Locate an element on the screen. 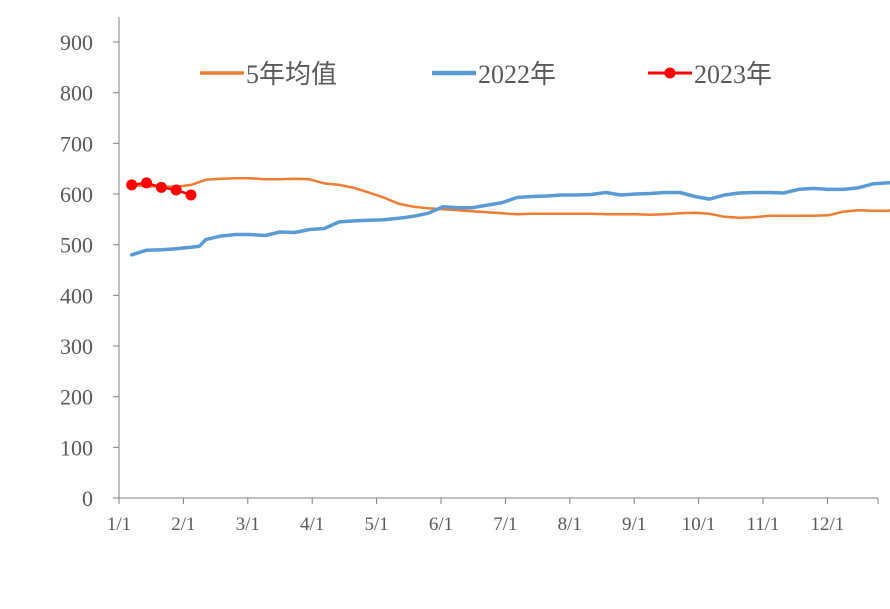 The height and width of the screenshot is (609, 890). series-2022-line is located at coordinates (509, 218).